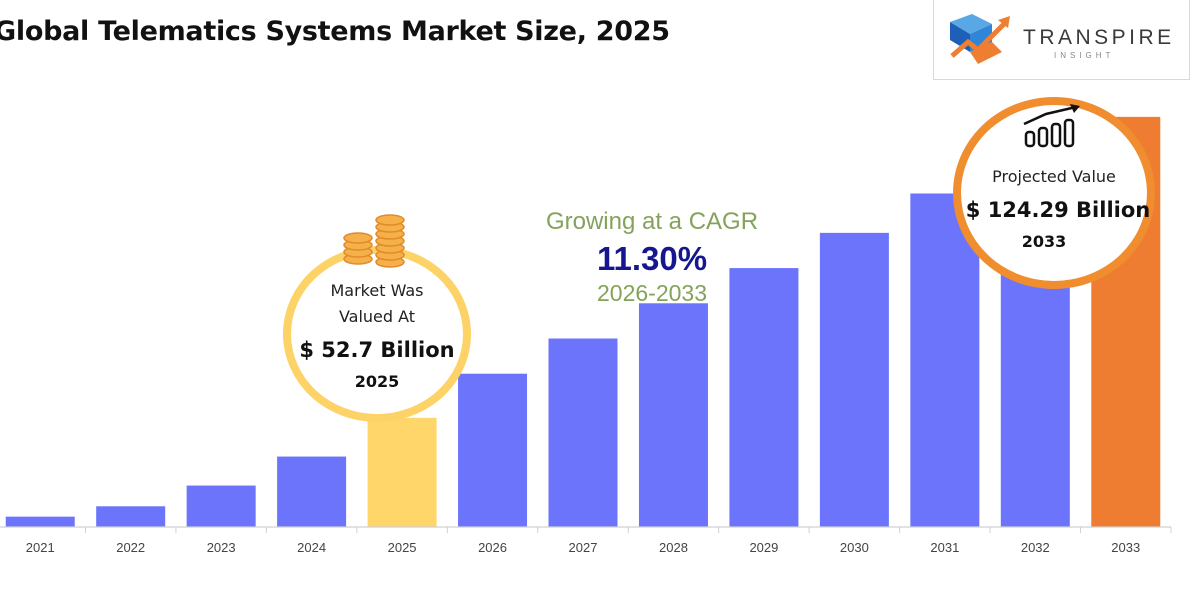 The width and height of the screenshot is (1200, 600). What do you see at coordinates (221, 547) in the screenshot?
I see `x-tick-label-2023: 2023` at bounding box center [221, 547].